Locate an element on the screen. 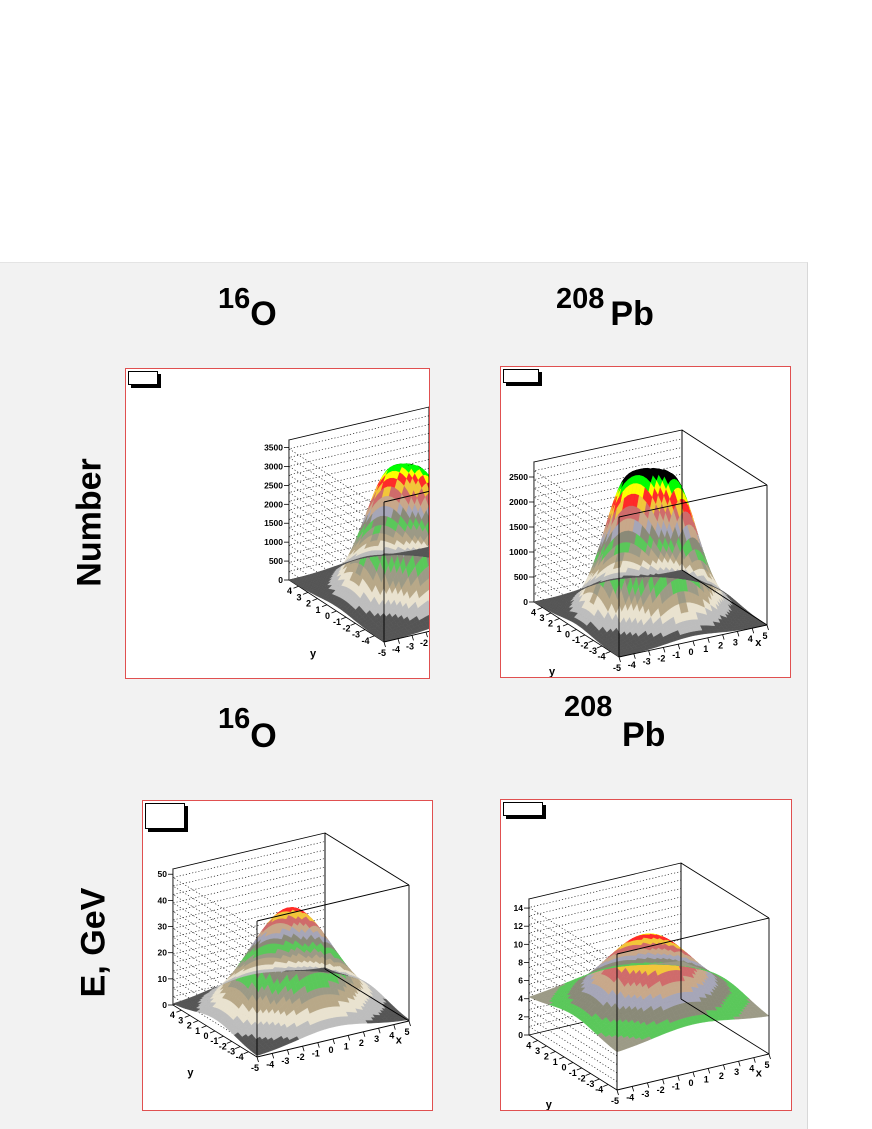 Image resolution: width=872 pixels, height=1129 pixels. x-tick-label: -1 is located at coordinates (676, 655).